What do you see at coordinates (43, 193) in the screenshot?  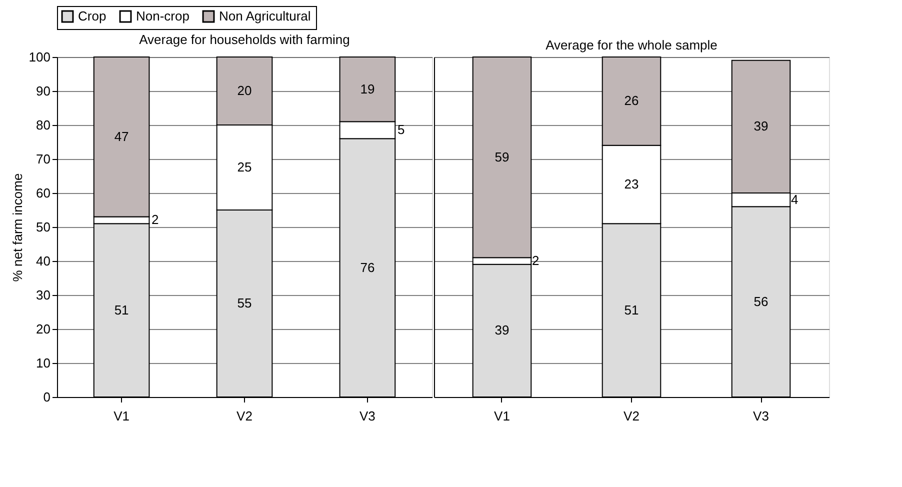 I see `y-tick-label: 60` at bounding box center [43, 193].